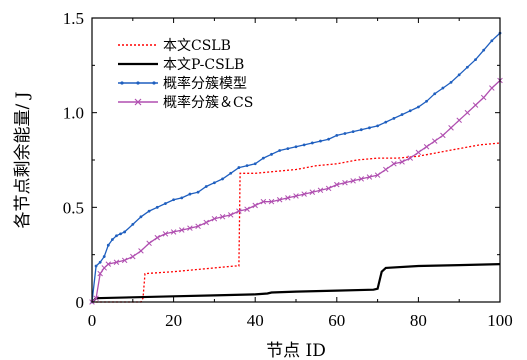  I want to click on series-line, so click(296, 283).